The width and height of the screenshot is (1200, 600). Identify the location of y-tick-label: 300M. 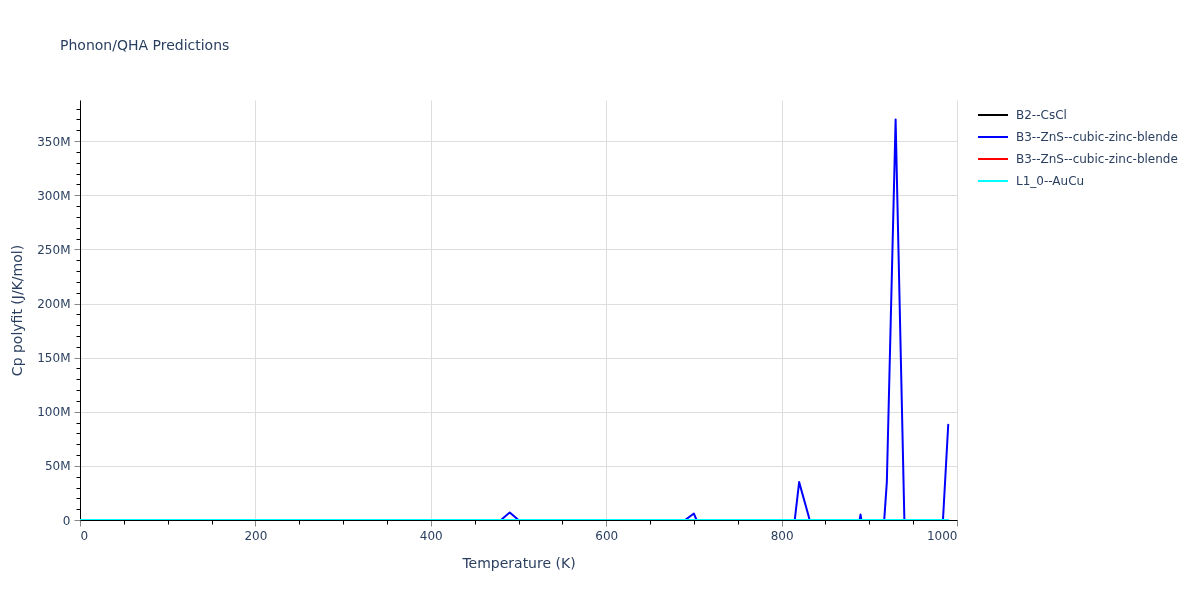
(54, 195).